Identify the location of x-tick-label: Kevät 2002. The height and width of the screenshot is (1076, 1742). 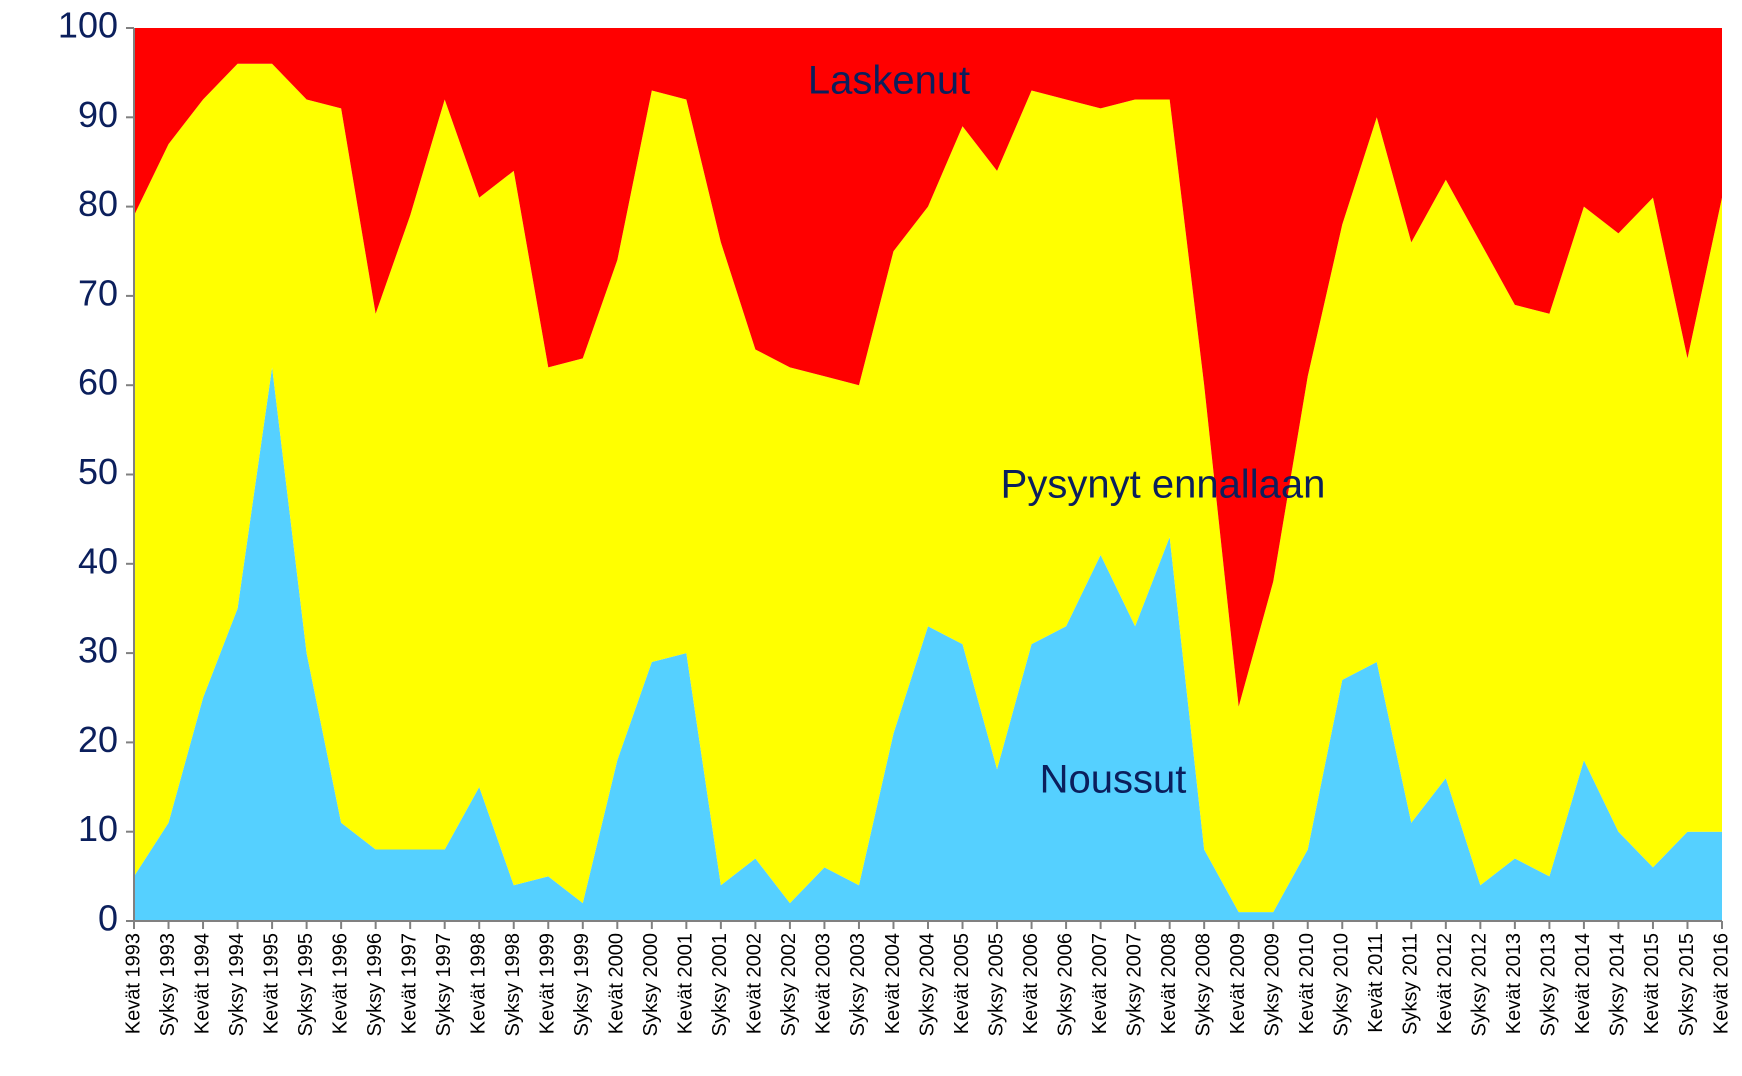
(755, 983).